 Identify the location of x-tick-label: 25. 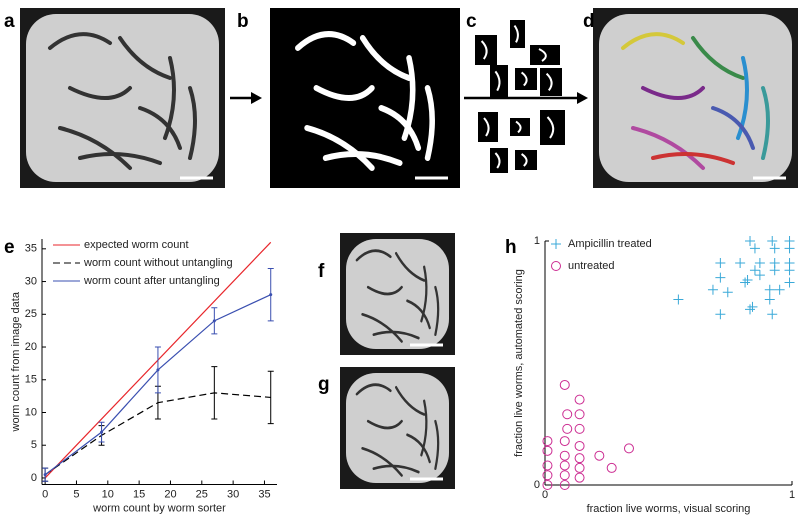
(202, 494).